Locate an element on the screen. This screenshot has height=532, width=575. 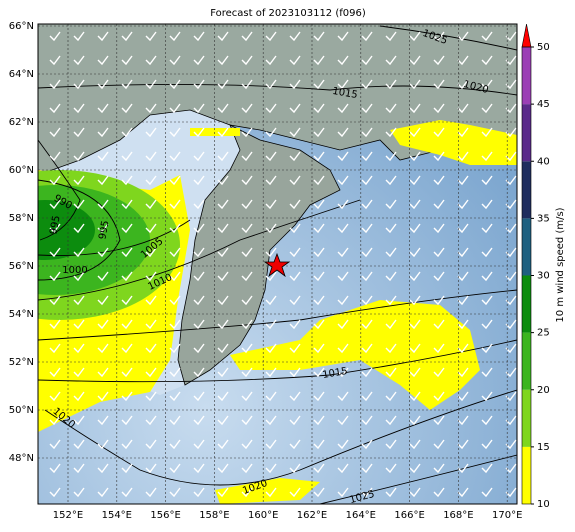
colorbar-tick-label: 20 is located at coordinates (543, 390).